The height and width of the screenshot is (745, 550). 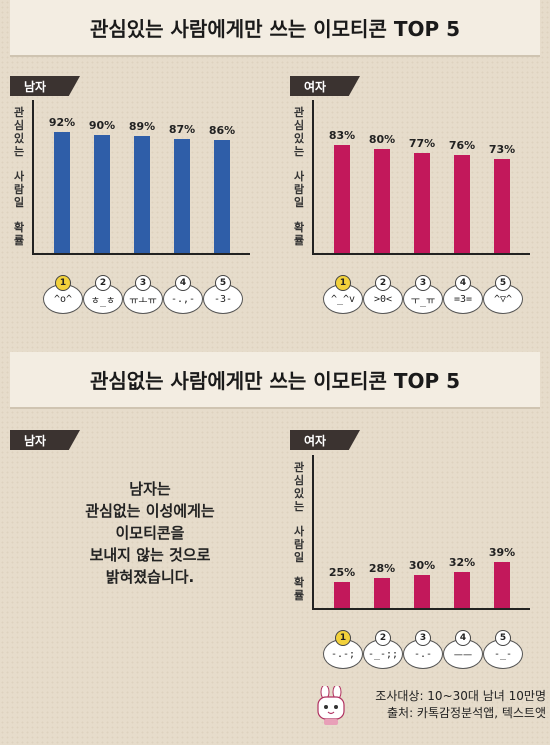 I want to click on bar-value-label: 39%, so click(x=502, y=553).